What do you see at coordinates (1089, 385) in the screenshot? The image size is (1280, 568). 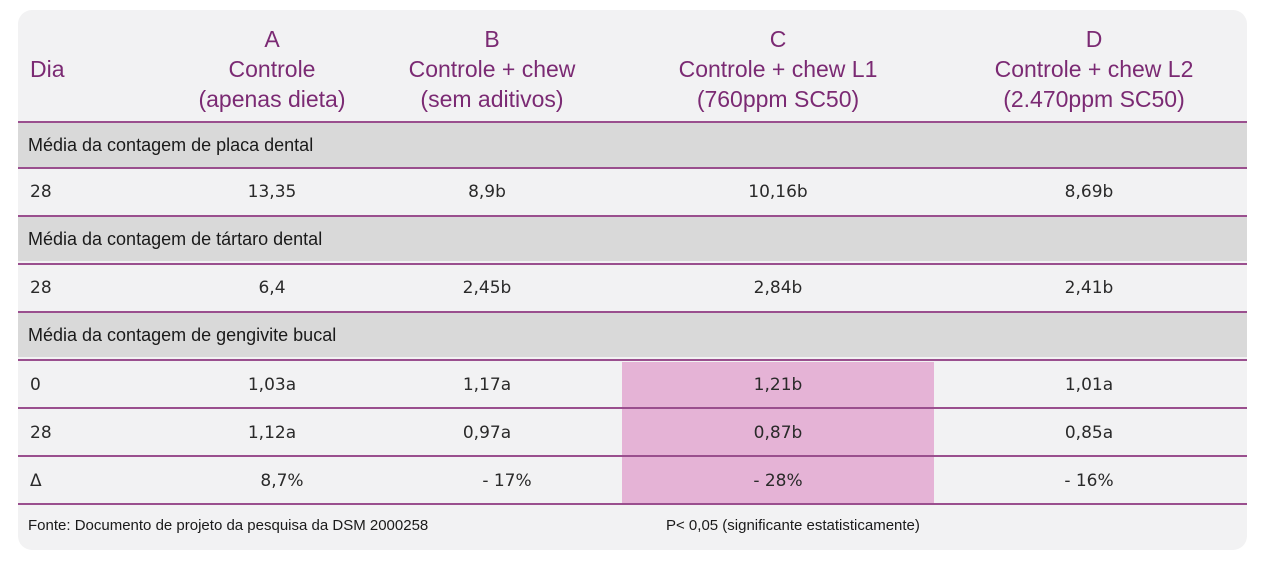 I see `value-d: 1,01a` at bounding box center [1089, 385].